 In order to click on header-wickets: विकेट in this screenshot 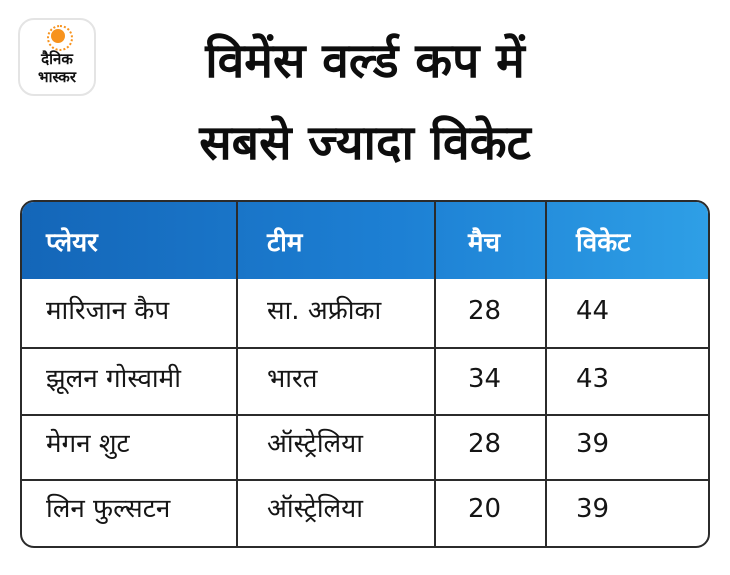, I will do `click(603, 243)`.